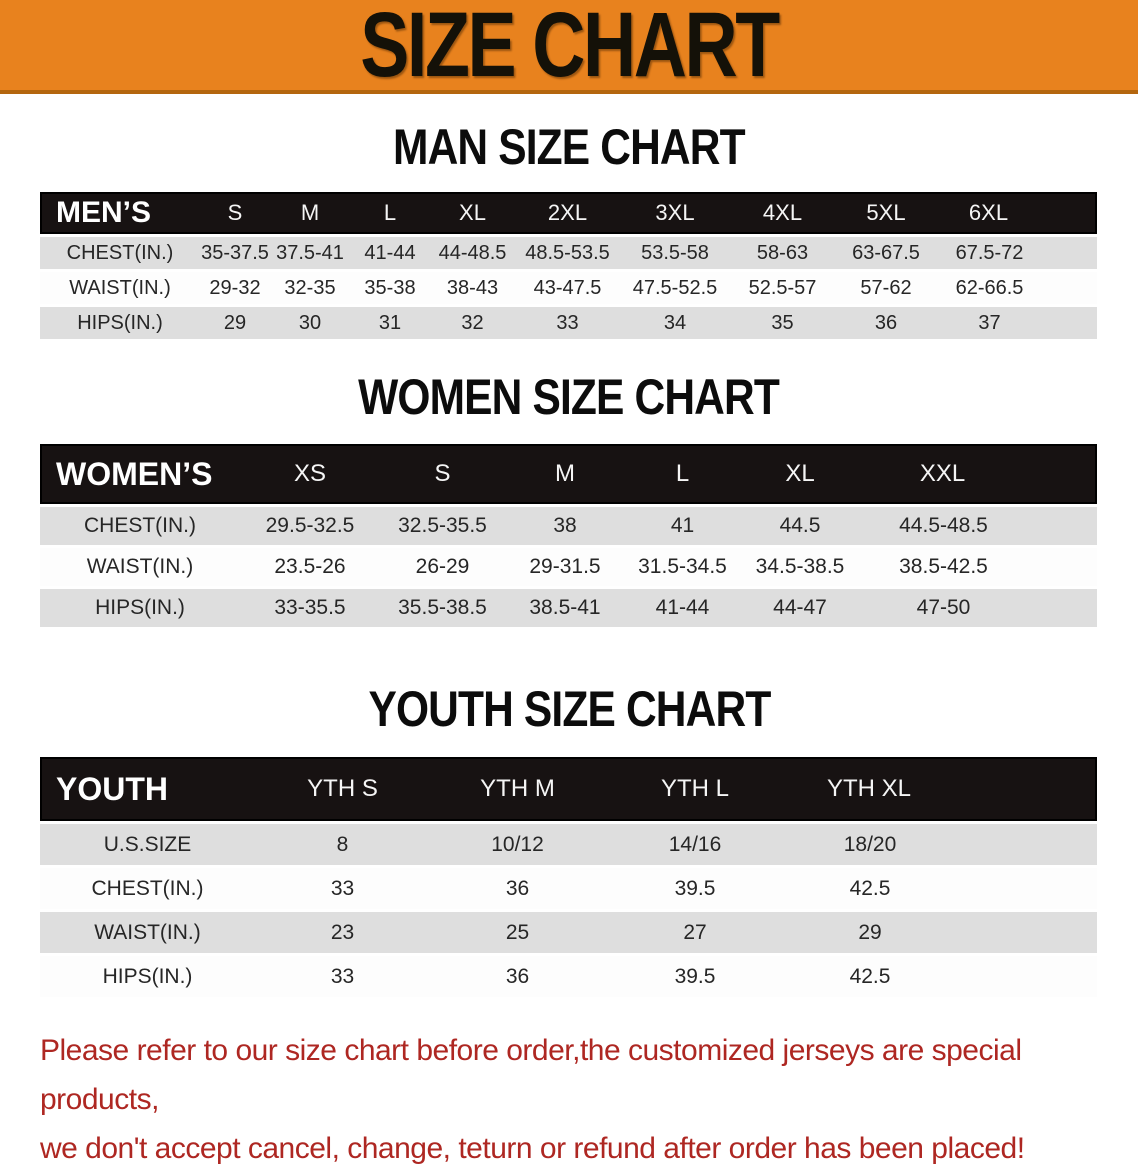 This screenshot has width=1138, height=1173. What do you see at coordinates (886, 213) in the screenshot?
I see `size-column-header: 5XL` at bounding box center [886, 213].